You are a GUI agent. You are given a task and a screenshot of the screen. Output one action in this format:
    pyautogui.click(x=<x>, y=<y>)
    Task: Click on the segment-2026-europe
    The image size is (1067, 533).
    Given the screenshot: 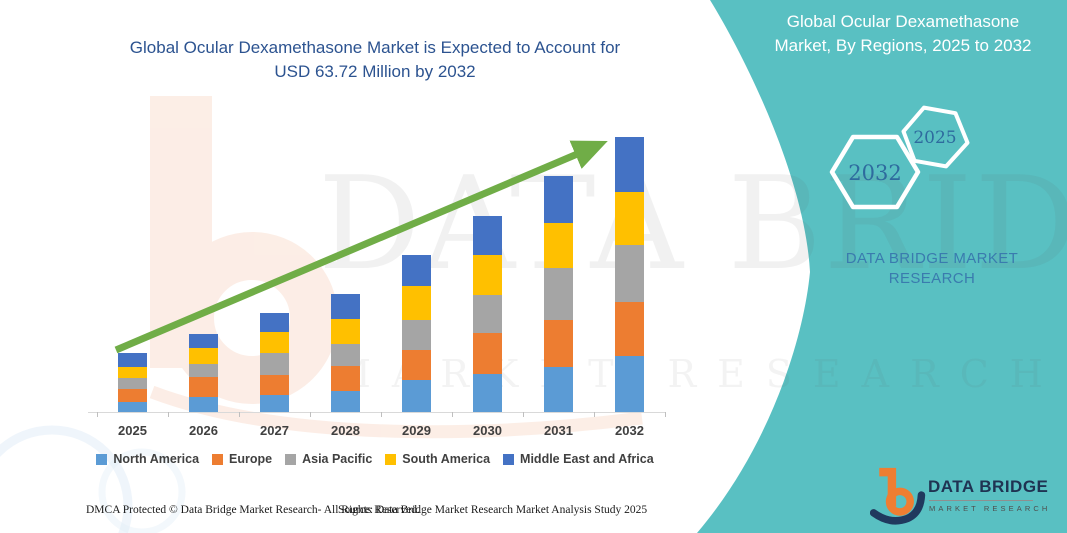 What is the action you would take?
    pyautogui.click(x=203, y=387)
    